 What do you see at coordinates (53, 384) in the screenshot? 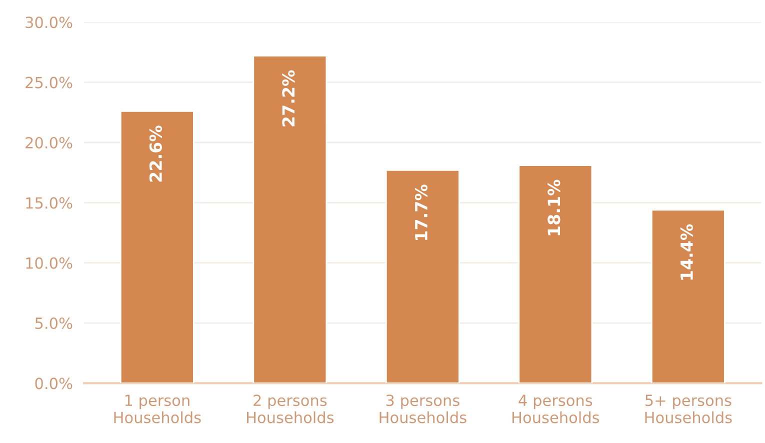
I see `y-tick-label: 0.0%` at bounding box center [53, 384].